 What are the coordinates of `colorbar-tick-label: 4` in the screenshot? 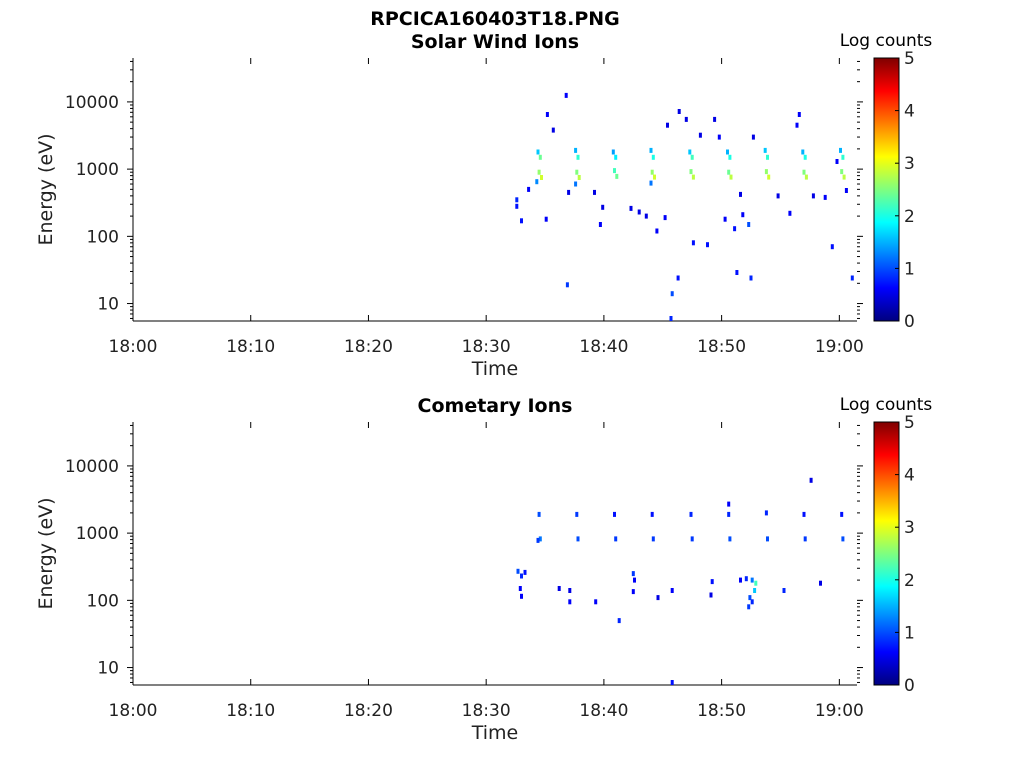 It's located at (909, 112).